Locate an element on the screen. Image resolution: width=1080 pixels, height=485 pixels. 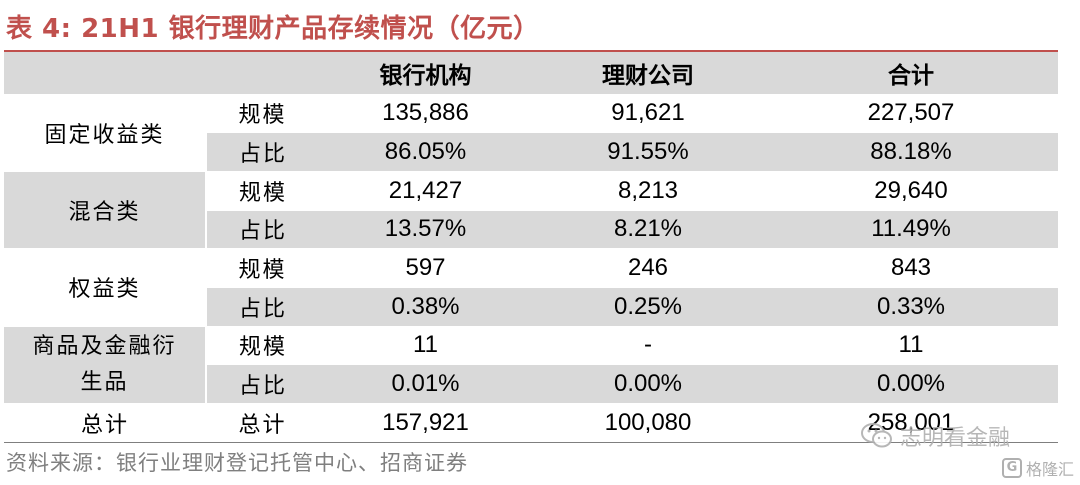
cell-wmc: 8.21% is located at coordinates (648, 230).